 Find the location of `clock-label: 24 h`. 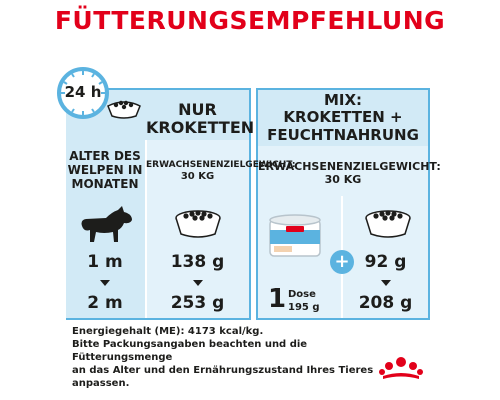

clock-label: 24 h is located at coordinates (83, 92).